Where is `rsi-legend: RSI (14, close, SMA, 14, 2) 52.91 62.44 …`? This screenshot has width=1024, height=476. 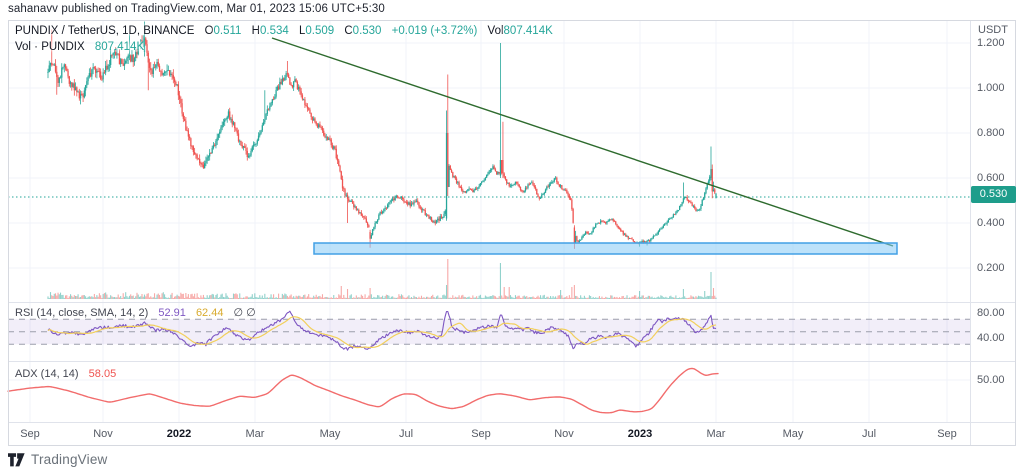
rsi-legend: RSI (14, close, SMA, 14, 2) 52.91 62.44 … is located at coordinates (135, 312).